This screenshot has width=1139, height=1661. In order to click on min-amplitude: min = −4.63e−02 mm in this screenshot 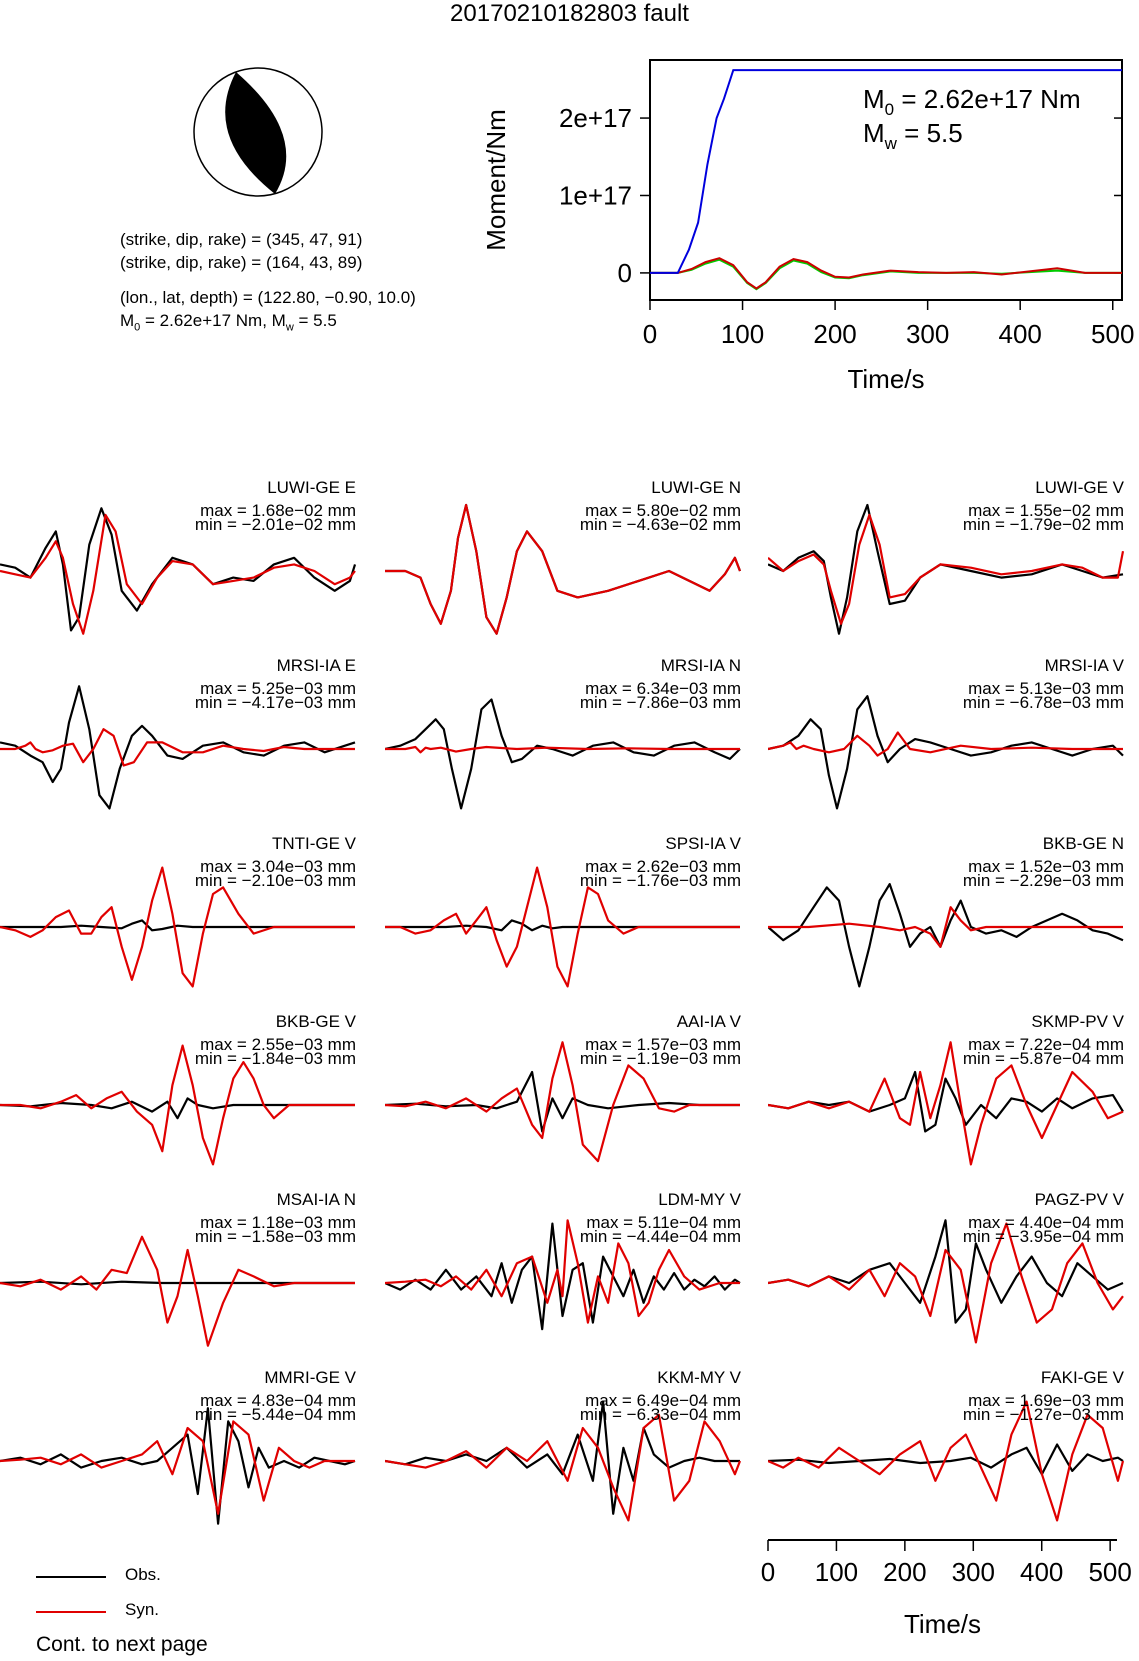, I will do `click(660, 524)`.